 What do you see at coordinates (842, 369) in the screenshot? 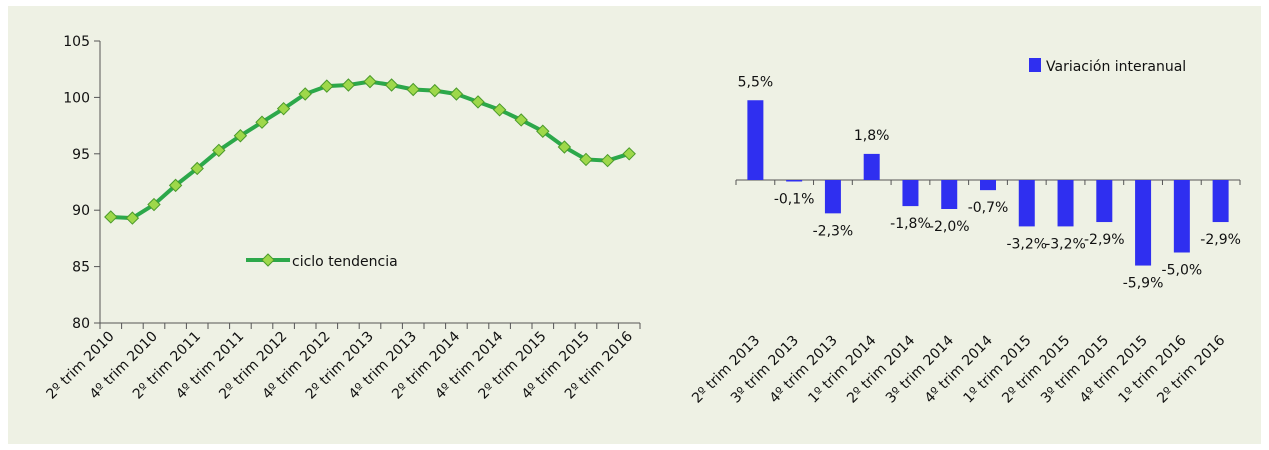
I see `bar-x-tick-label: 1º trim 2014` at bounding box center [842, 369].